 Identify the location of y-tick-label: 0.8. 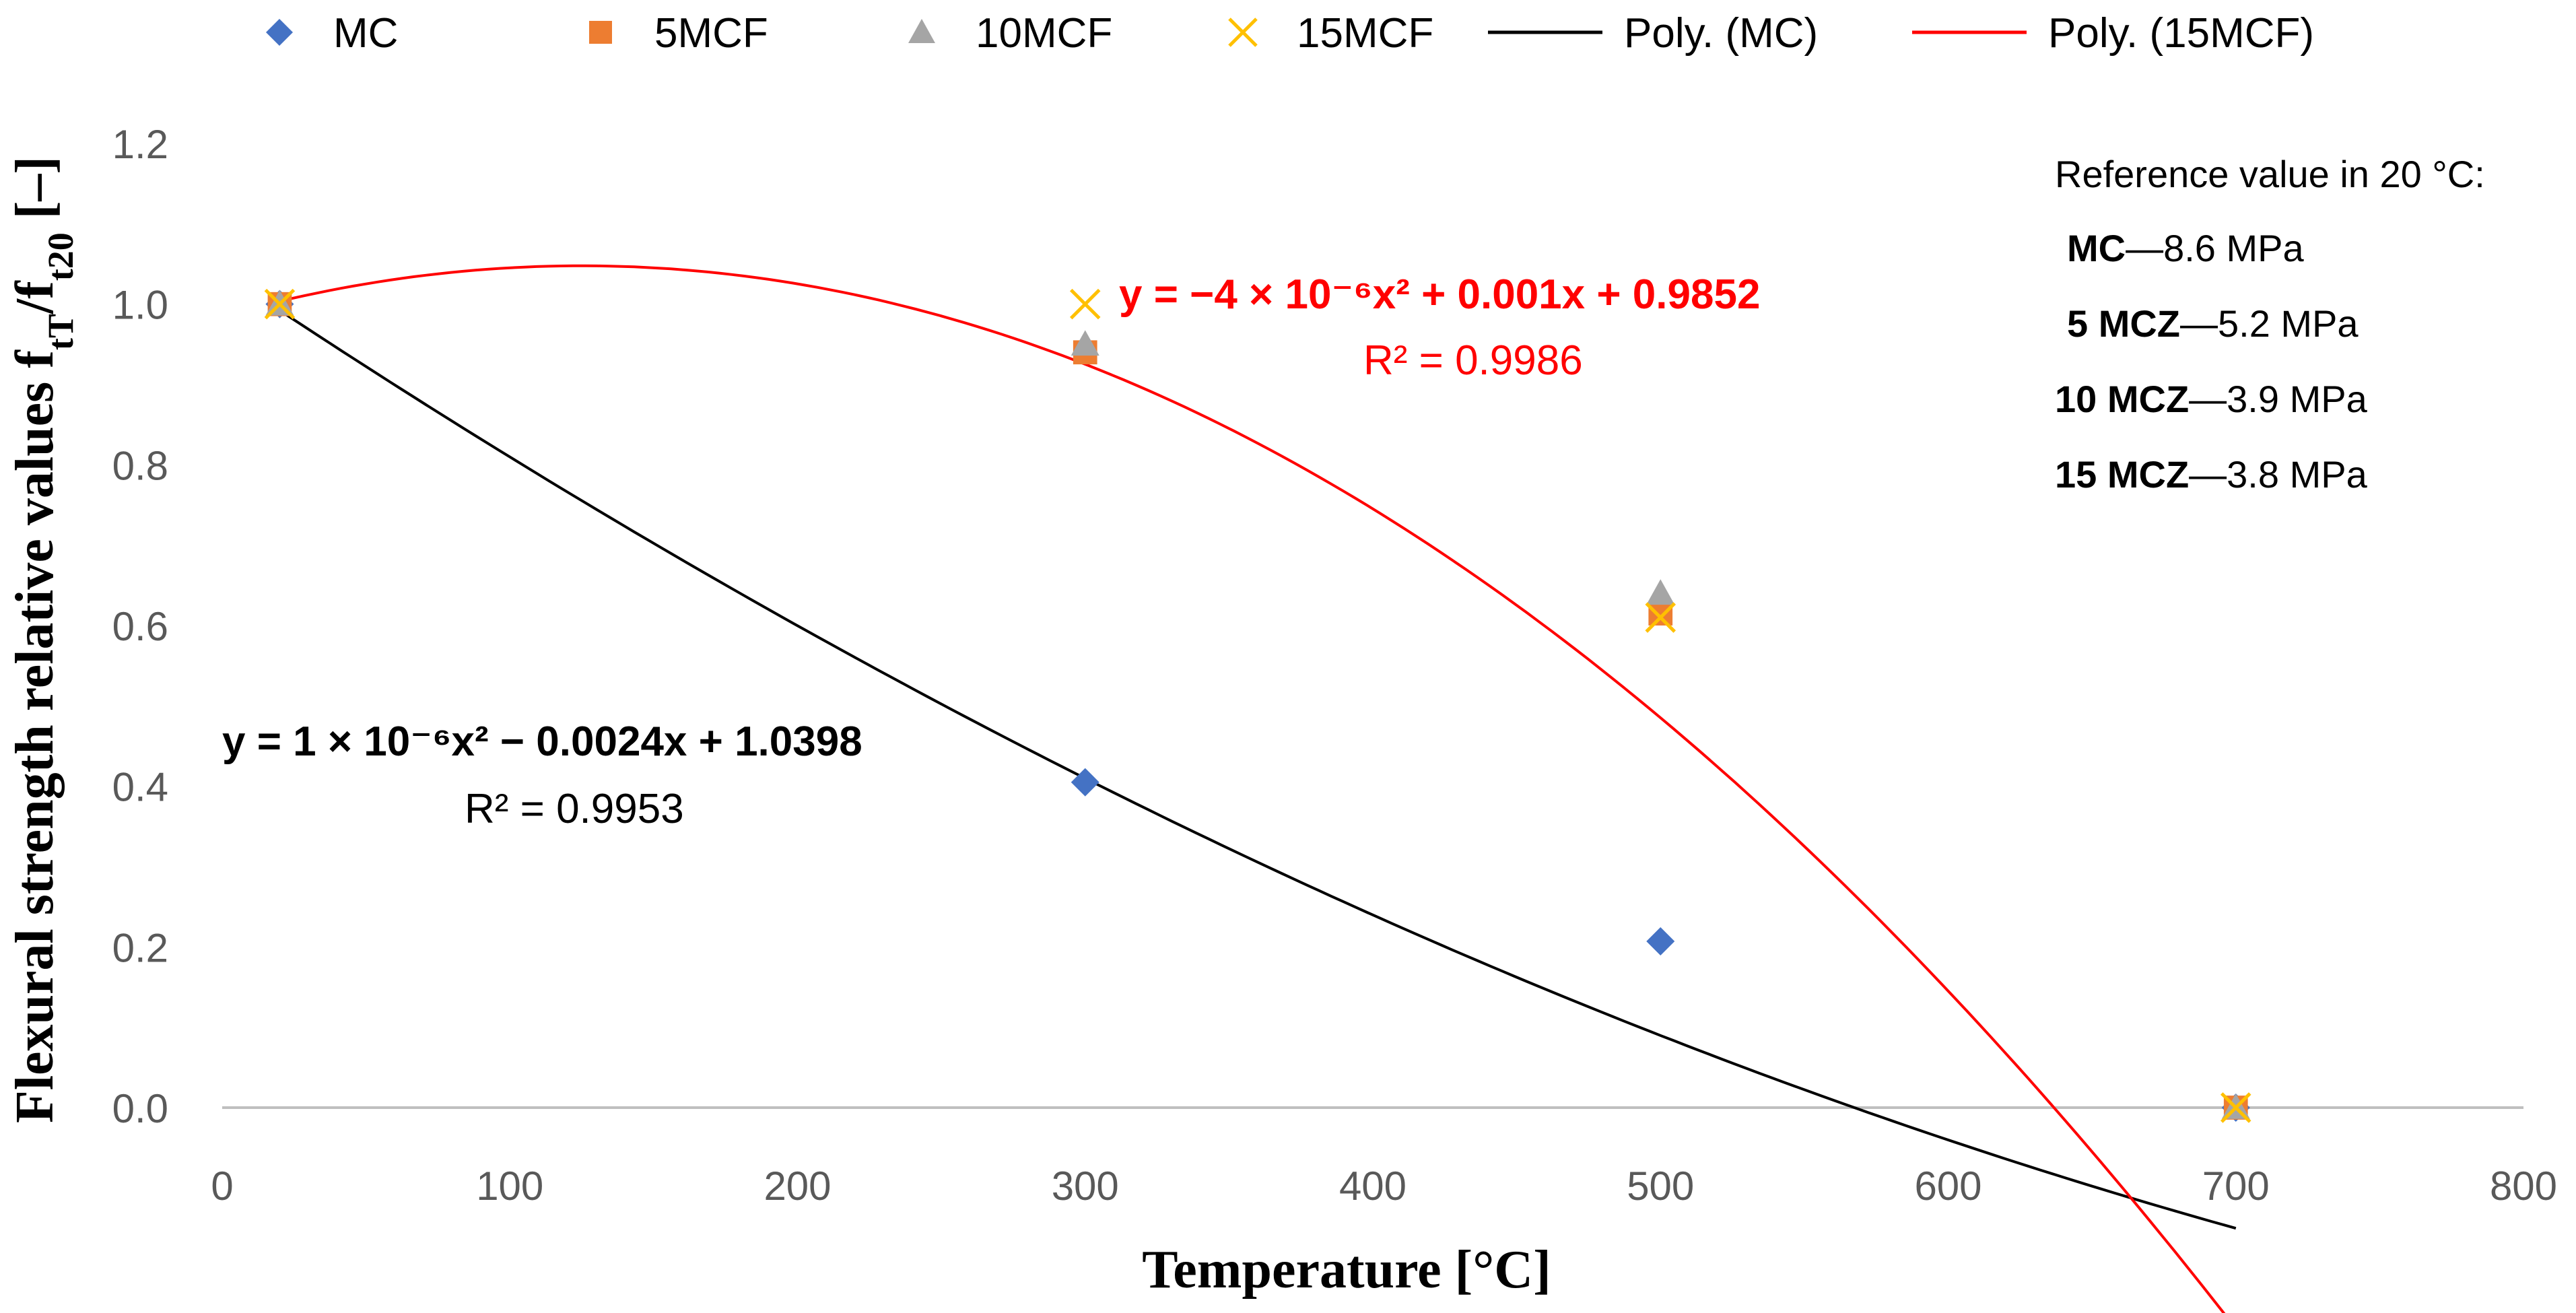
(140, 465).